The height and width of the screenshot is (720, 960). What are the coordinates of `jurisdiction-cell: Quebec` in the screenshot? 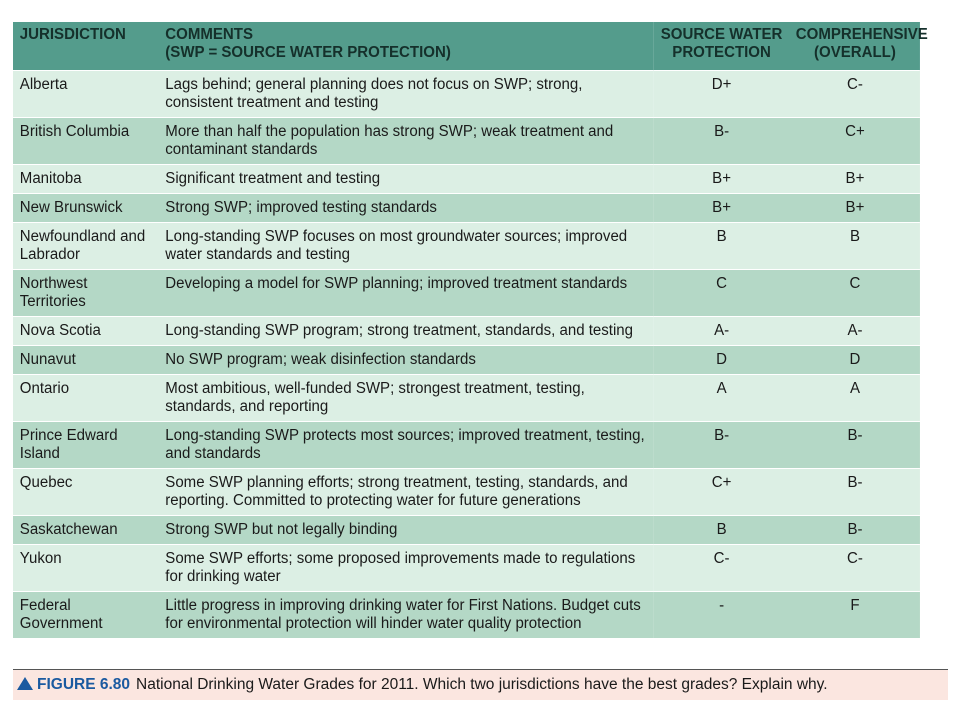 It's located at (86, 492).